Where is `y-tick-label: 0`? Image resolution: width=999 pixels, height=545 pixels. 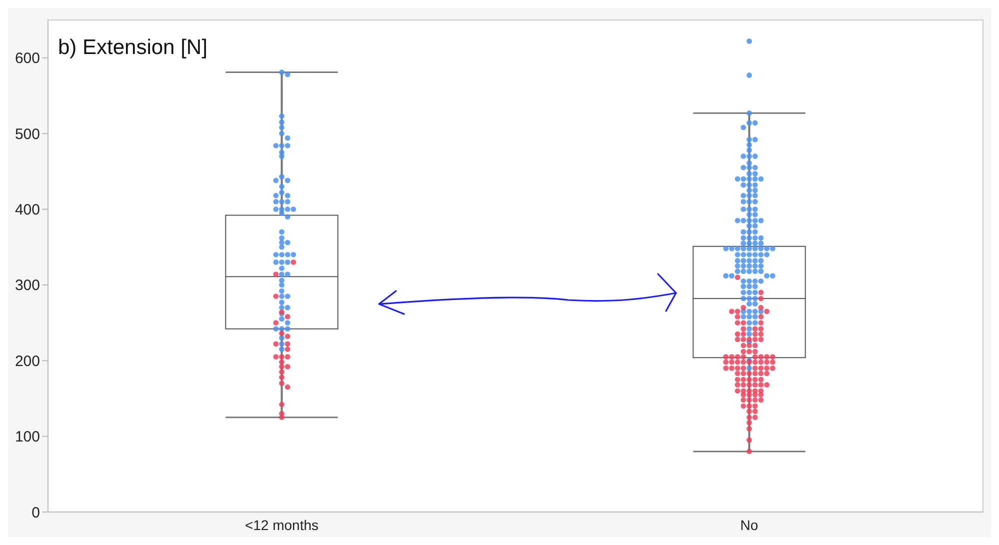
y-tick-label: 0 is located at coordinates (36, 513).